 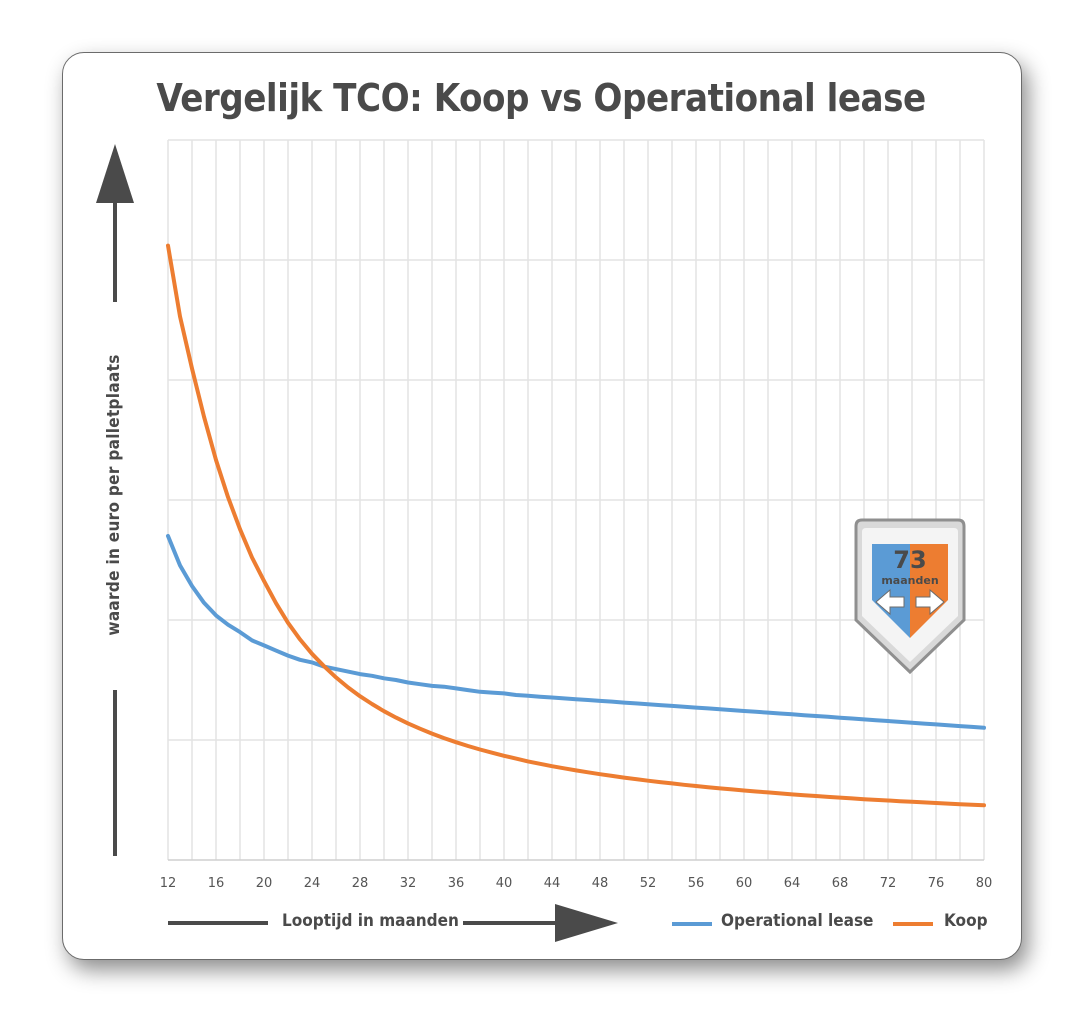 What do you see at coordinates (797, 921) in the screenshot?
I see `legend-label-operational-lease: Operational lease` at bounding box center [797, 921].